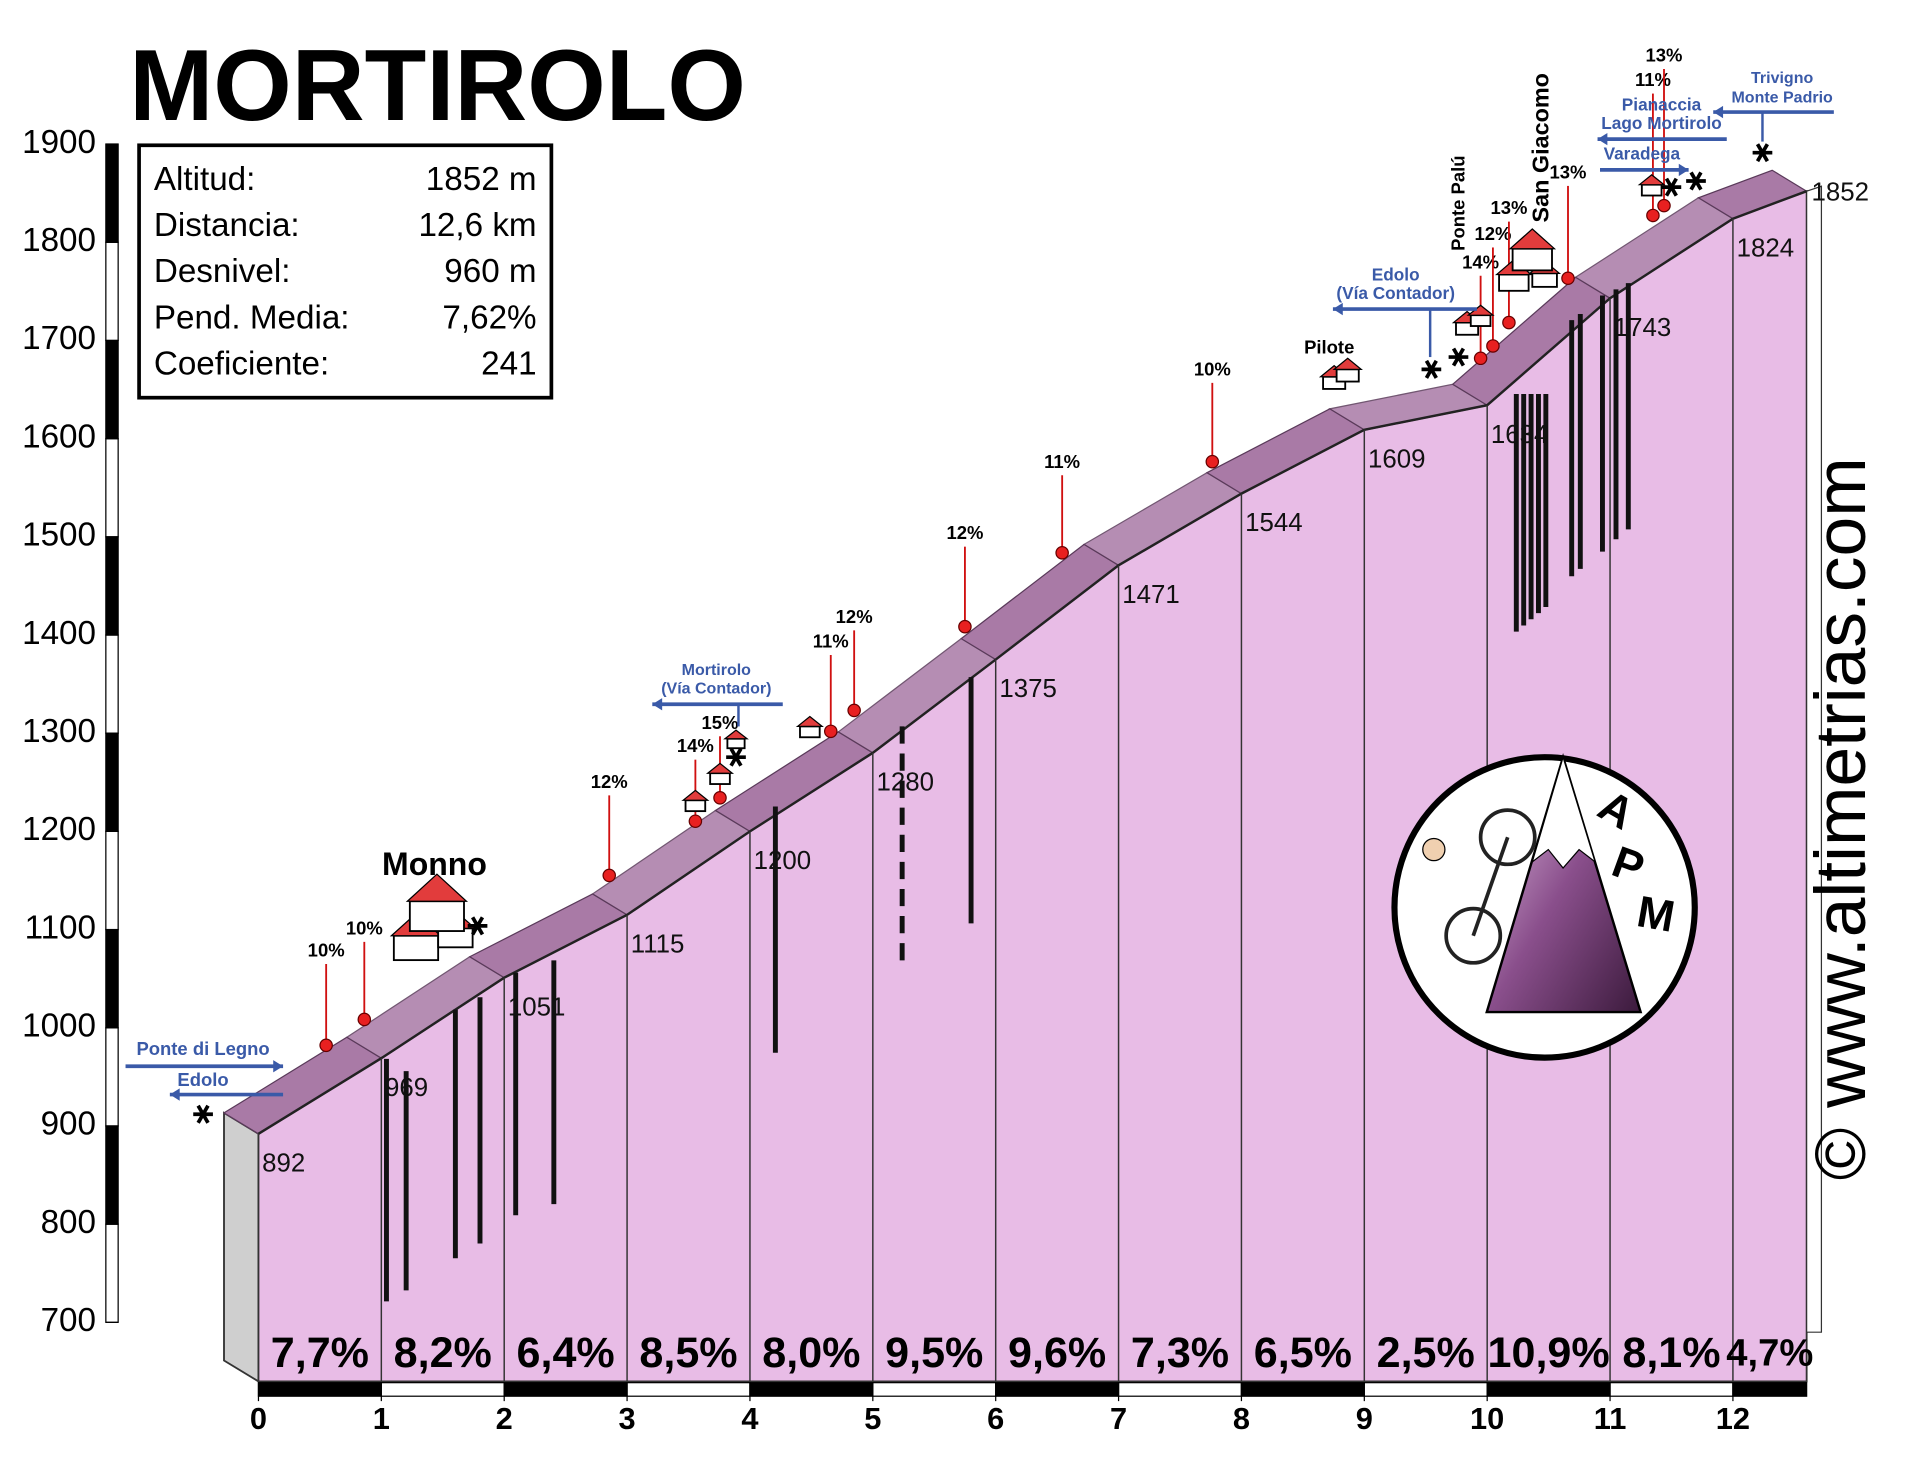 Image resolution: width=1920 pixels, height=1459 pixels. Describe the element at coordinates (59, 338) in the screenshot. I see `y-tick-label: 1700` at that location.